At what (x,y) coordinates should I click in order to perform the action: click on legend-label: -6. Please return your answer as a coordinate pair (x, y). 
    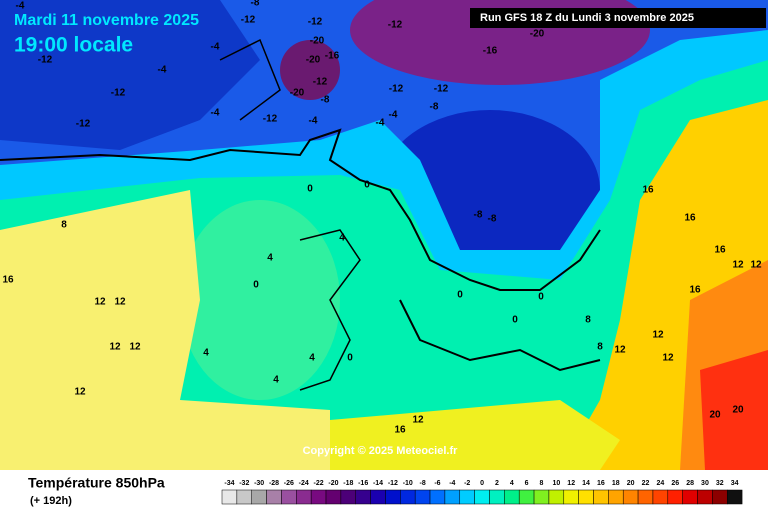
    Looking at the image, I should click on (437, 483).